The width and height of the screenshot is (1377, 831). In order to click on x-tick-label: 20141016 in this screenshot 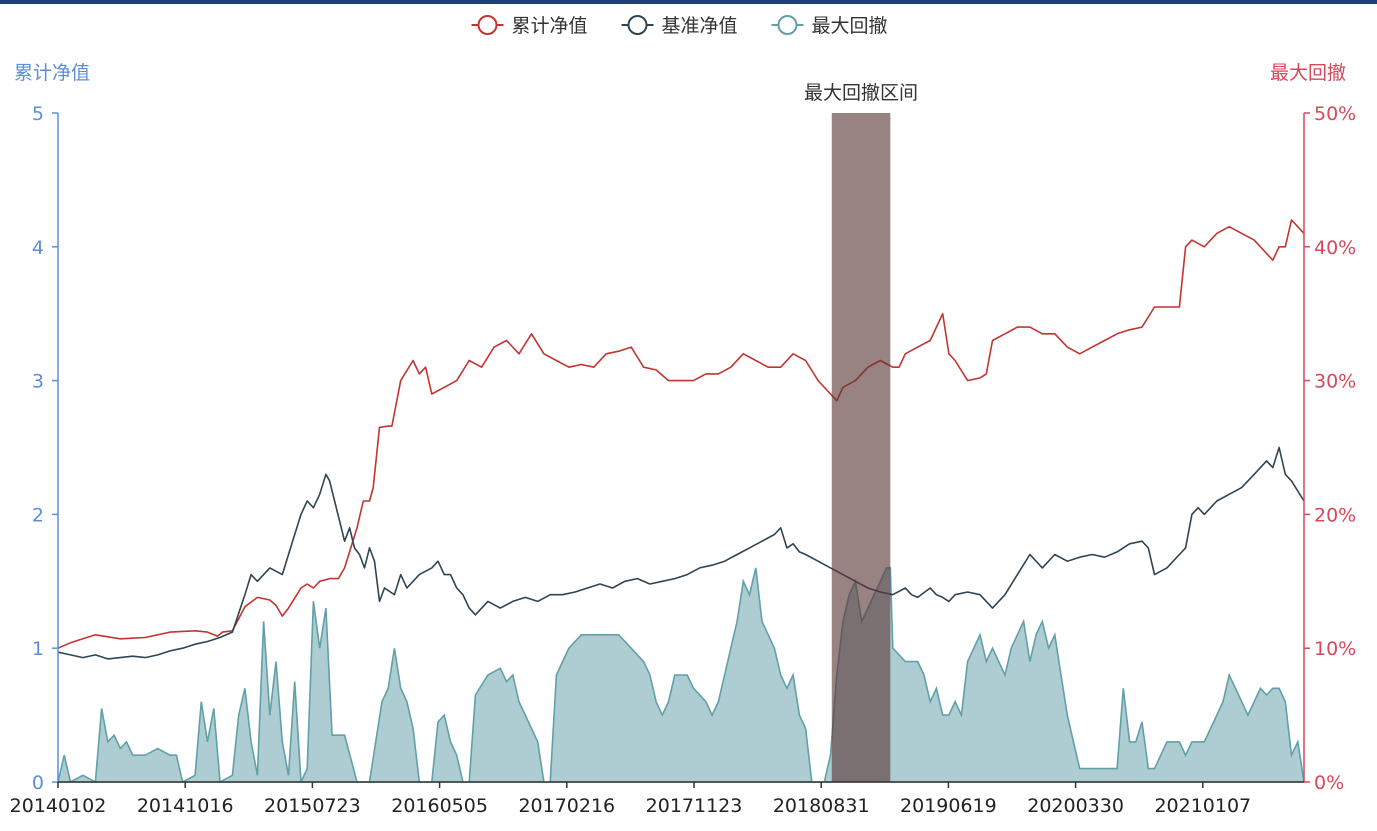, I will do `click(185, 806)`.